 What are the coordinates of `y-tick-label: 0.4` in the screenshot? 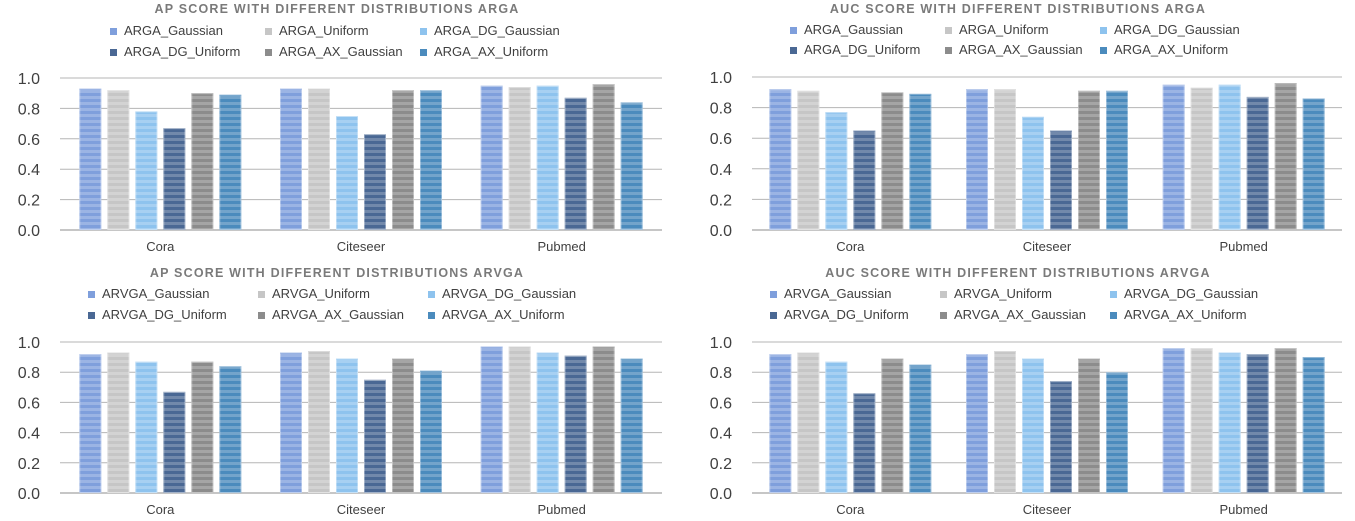 It's located at (721, 434).